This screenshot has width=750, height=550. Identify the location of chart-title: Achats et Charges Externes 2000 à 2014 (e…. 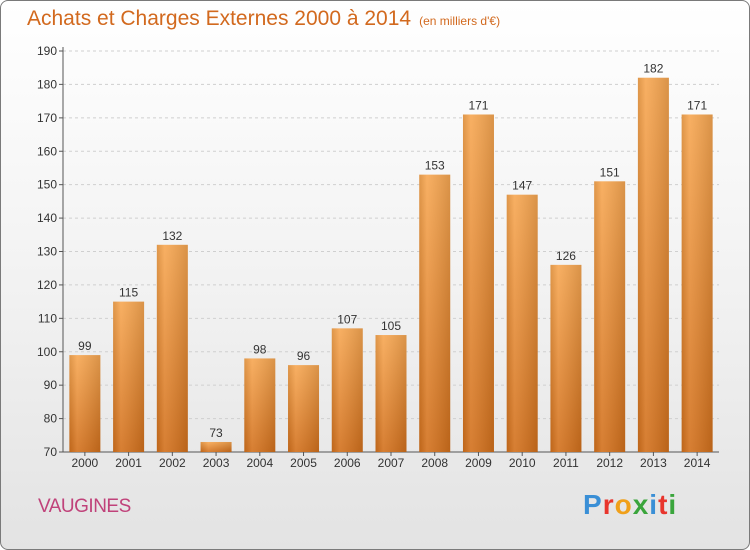
(263, 19).